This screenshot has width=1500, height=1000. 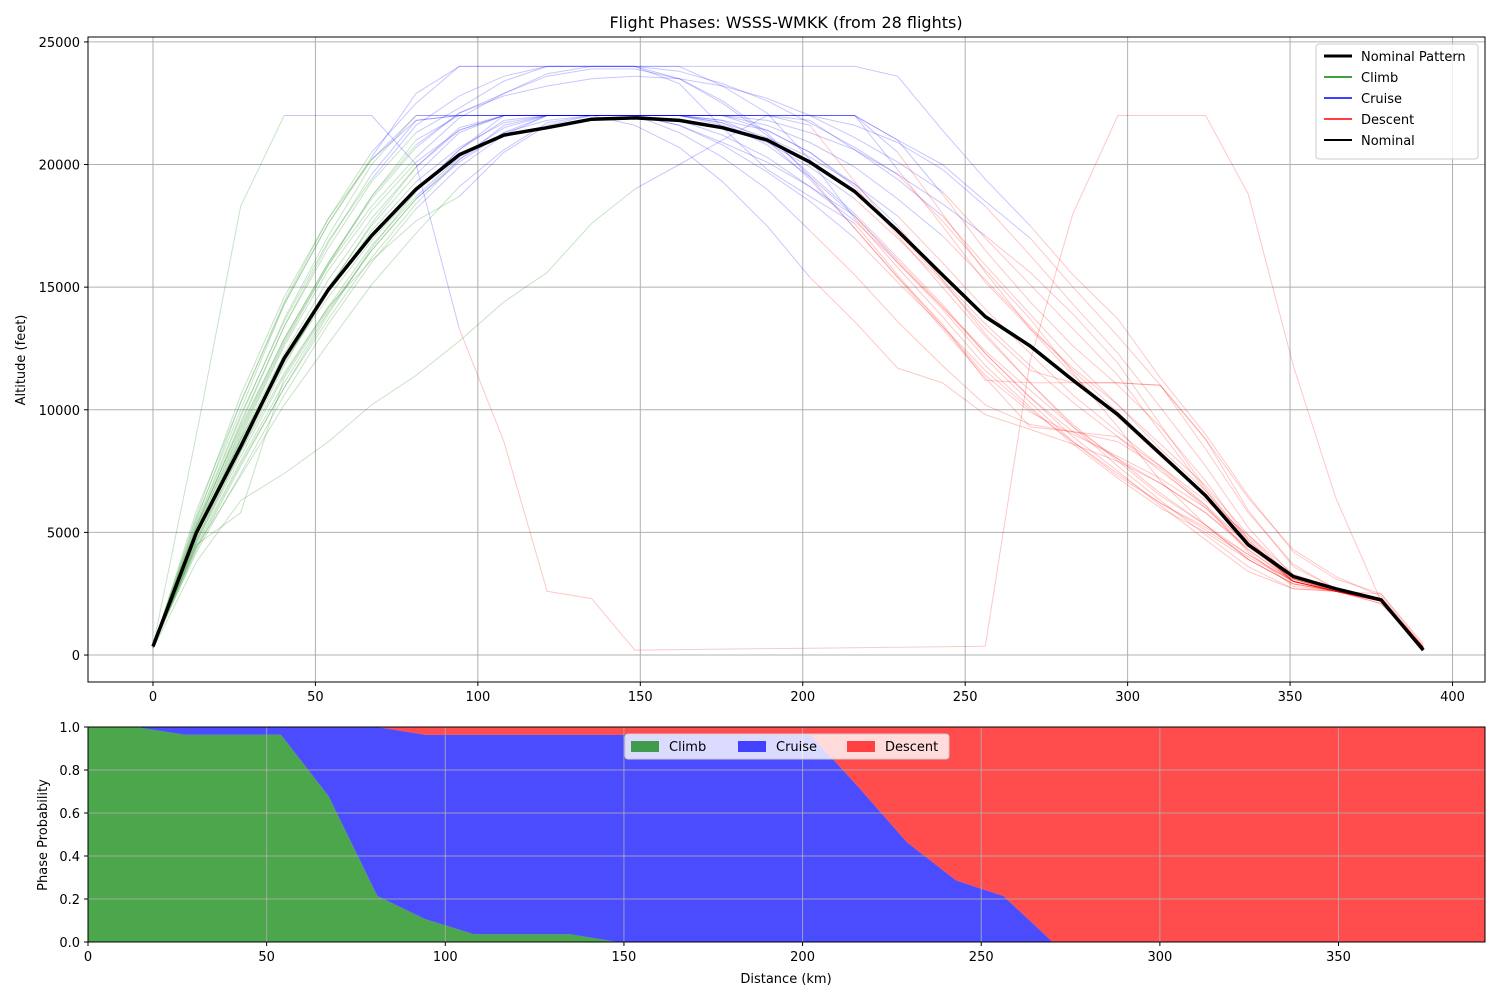 What do you see at coordinates (59, 288) in the screenshot?
I see `y-tick-label: 15000` at bounding box center [59, 288].